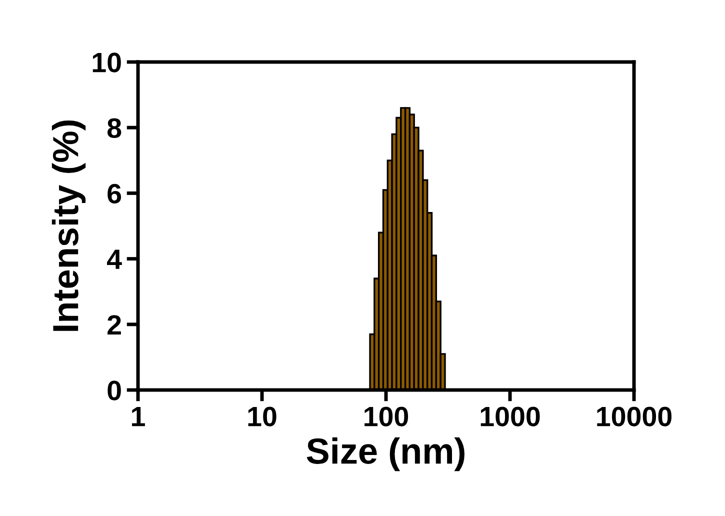 This screenshot has width=725, height=516. Describe the element at coordinates (634, 416) in the screenshot. I see `x-tick-label: 10000` at that location.